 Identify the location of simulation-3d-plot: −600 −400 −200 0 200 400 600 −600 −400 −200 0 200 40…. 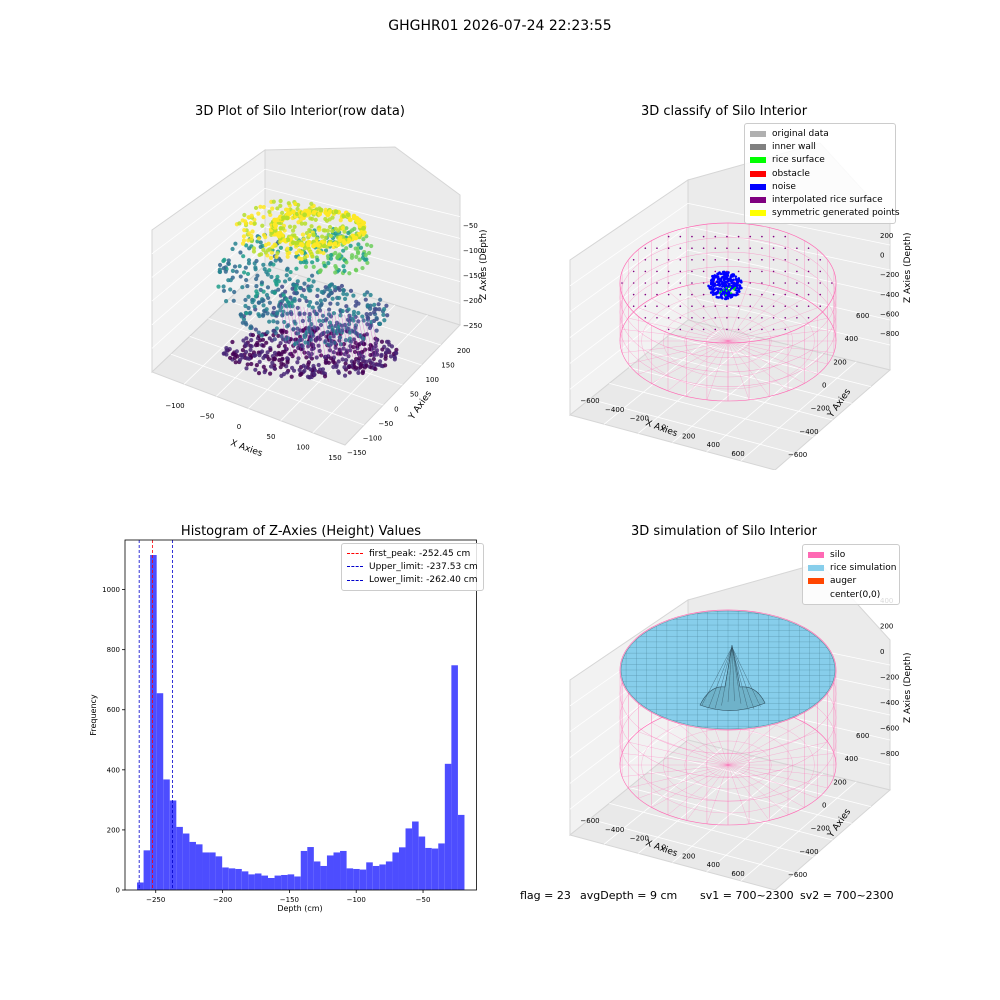
(740, 717).